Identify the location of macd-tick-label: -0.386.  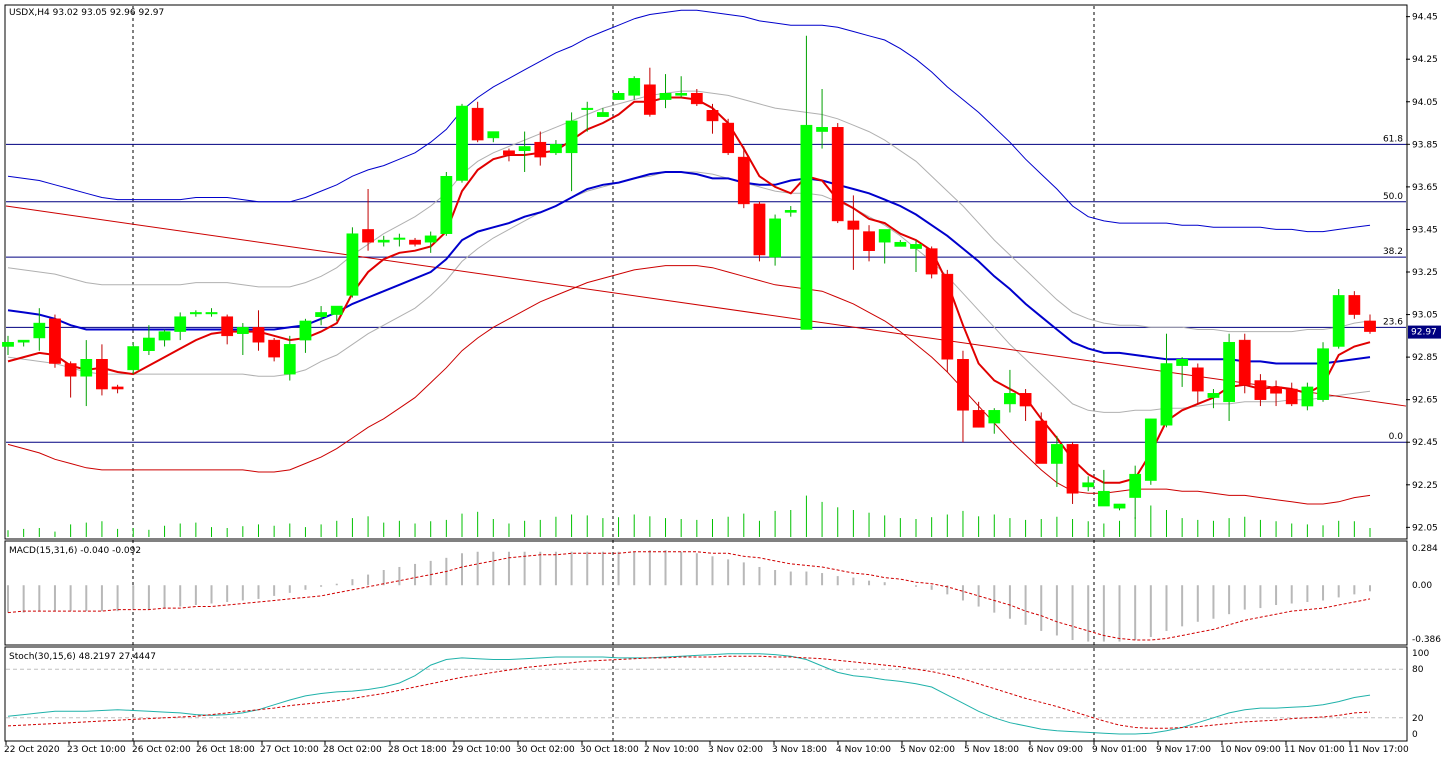
(1426, 640).